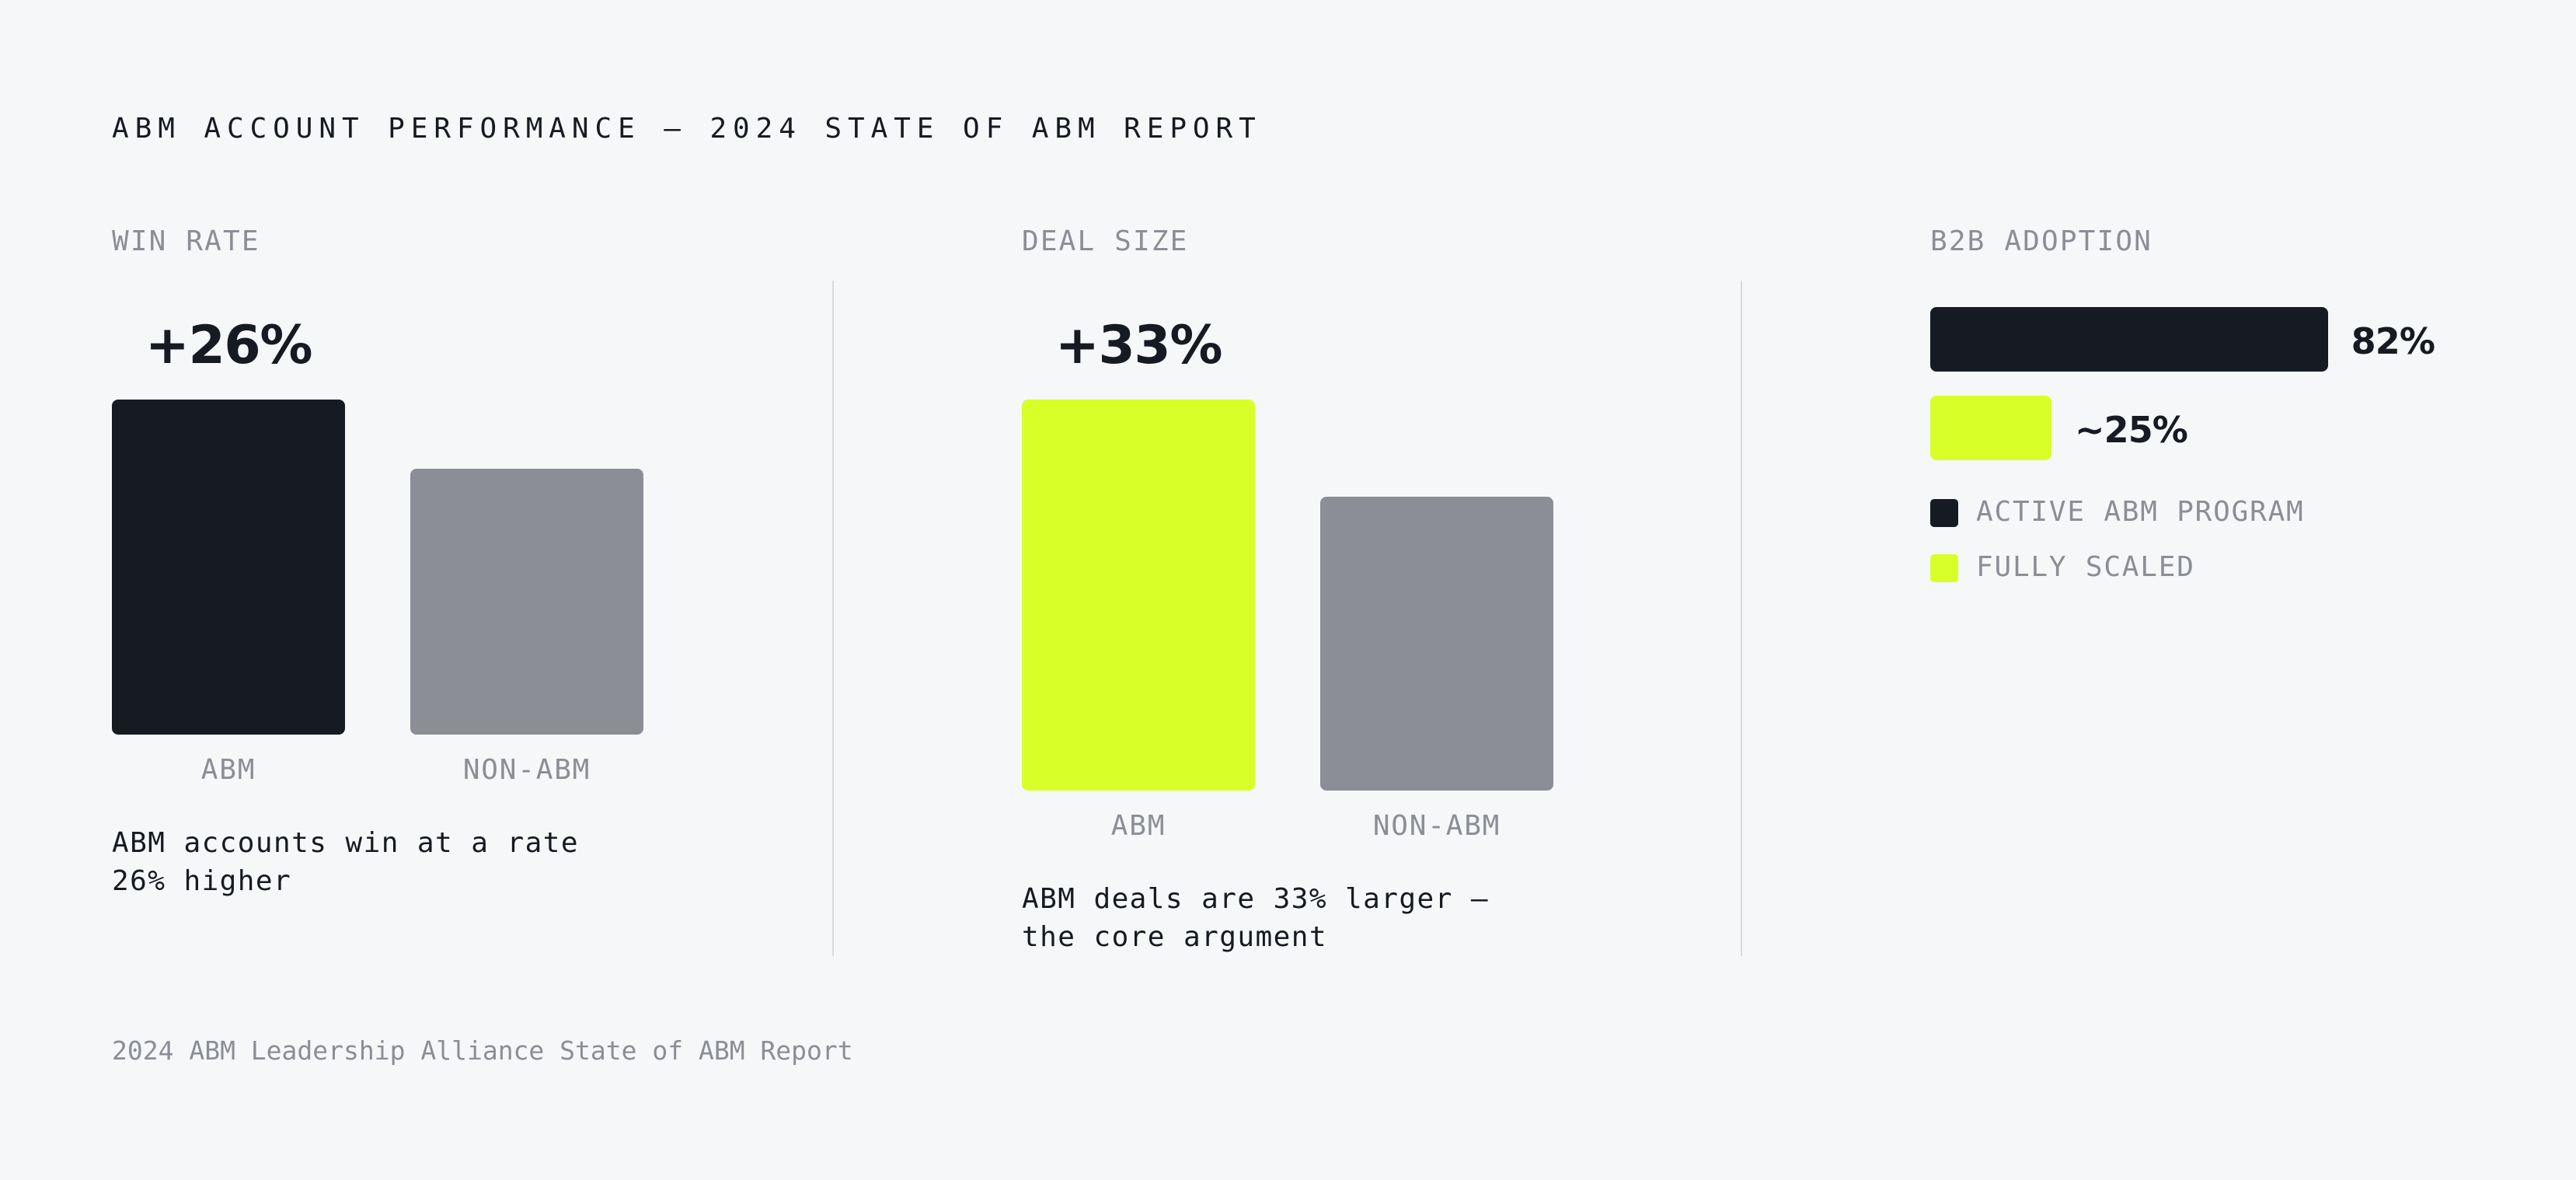 Image resolution: width=2576 pixels, height=1180 pixels. Describe the element at coordinates (2140, 512) in the screenshot. I see `legend-label: ACTIVE ABM PROGRAM` at that location.